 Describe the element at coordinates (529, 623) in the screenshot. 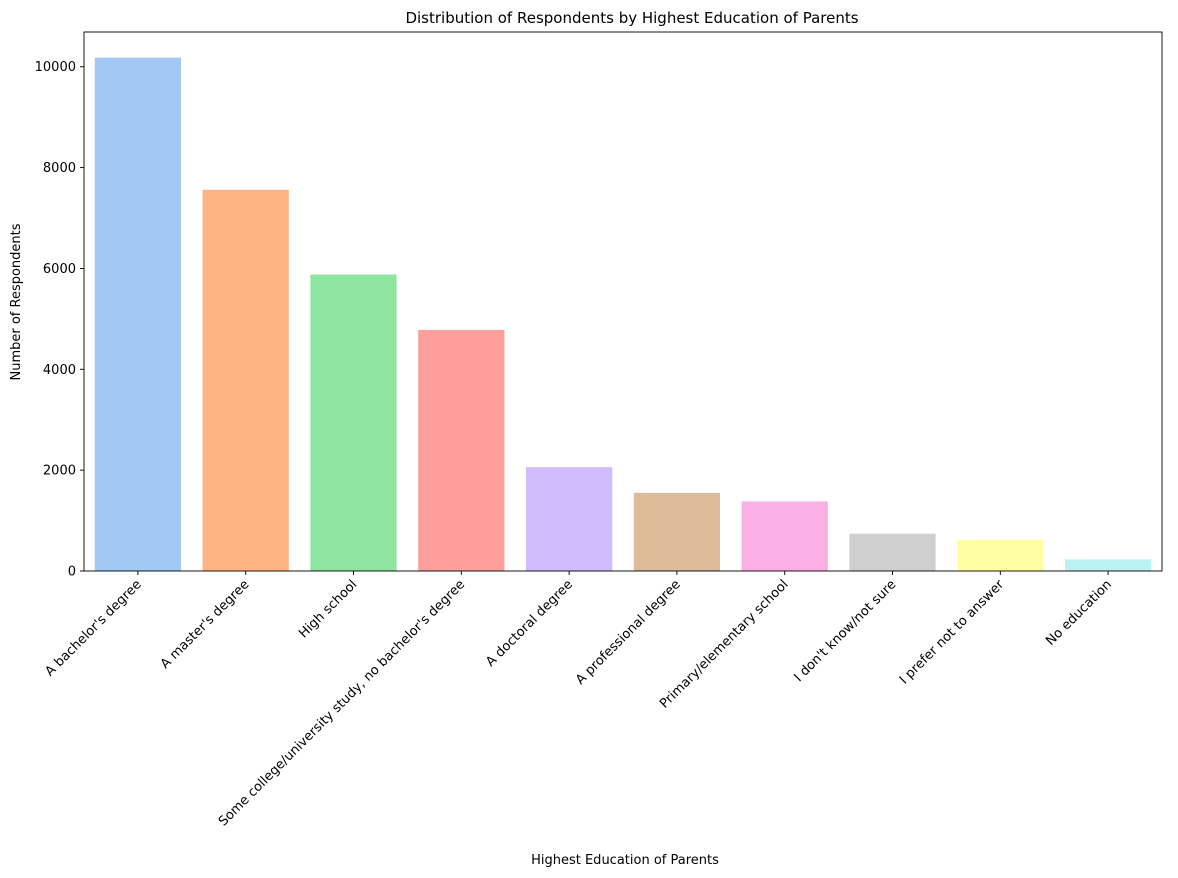

I see `x-tick-label: A doctoral degree` at that location.